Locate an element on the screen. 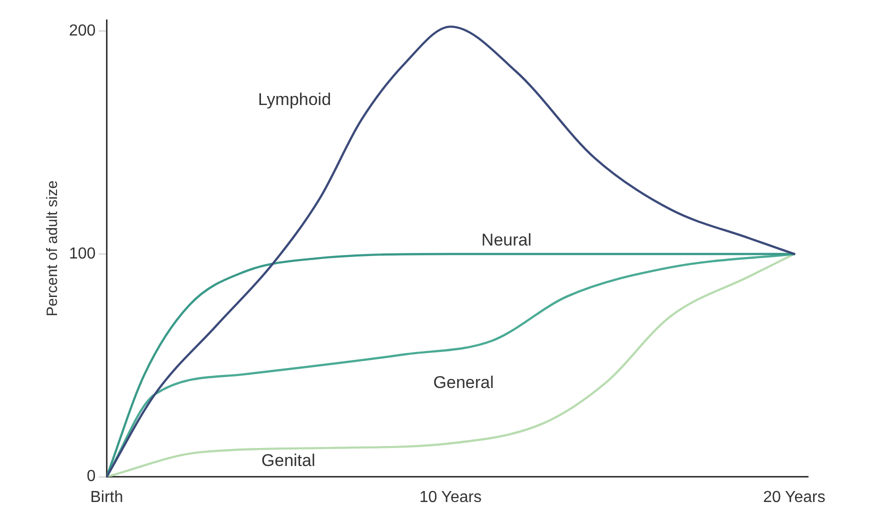 This screenshot has width=878, height=514. y-tick-label: 0 is located at coordinates (91, 477).